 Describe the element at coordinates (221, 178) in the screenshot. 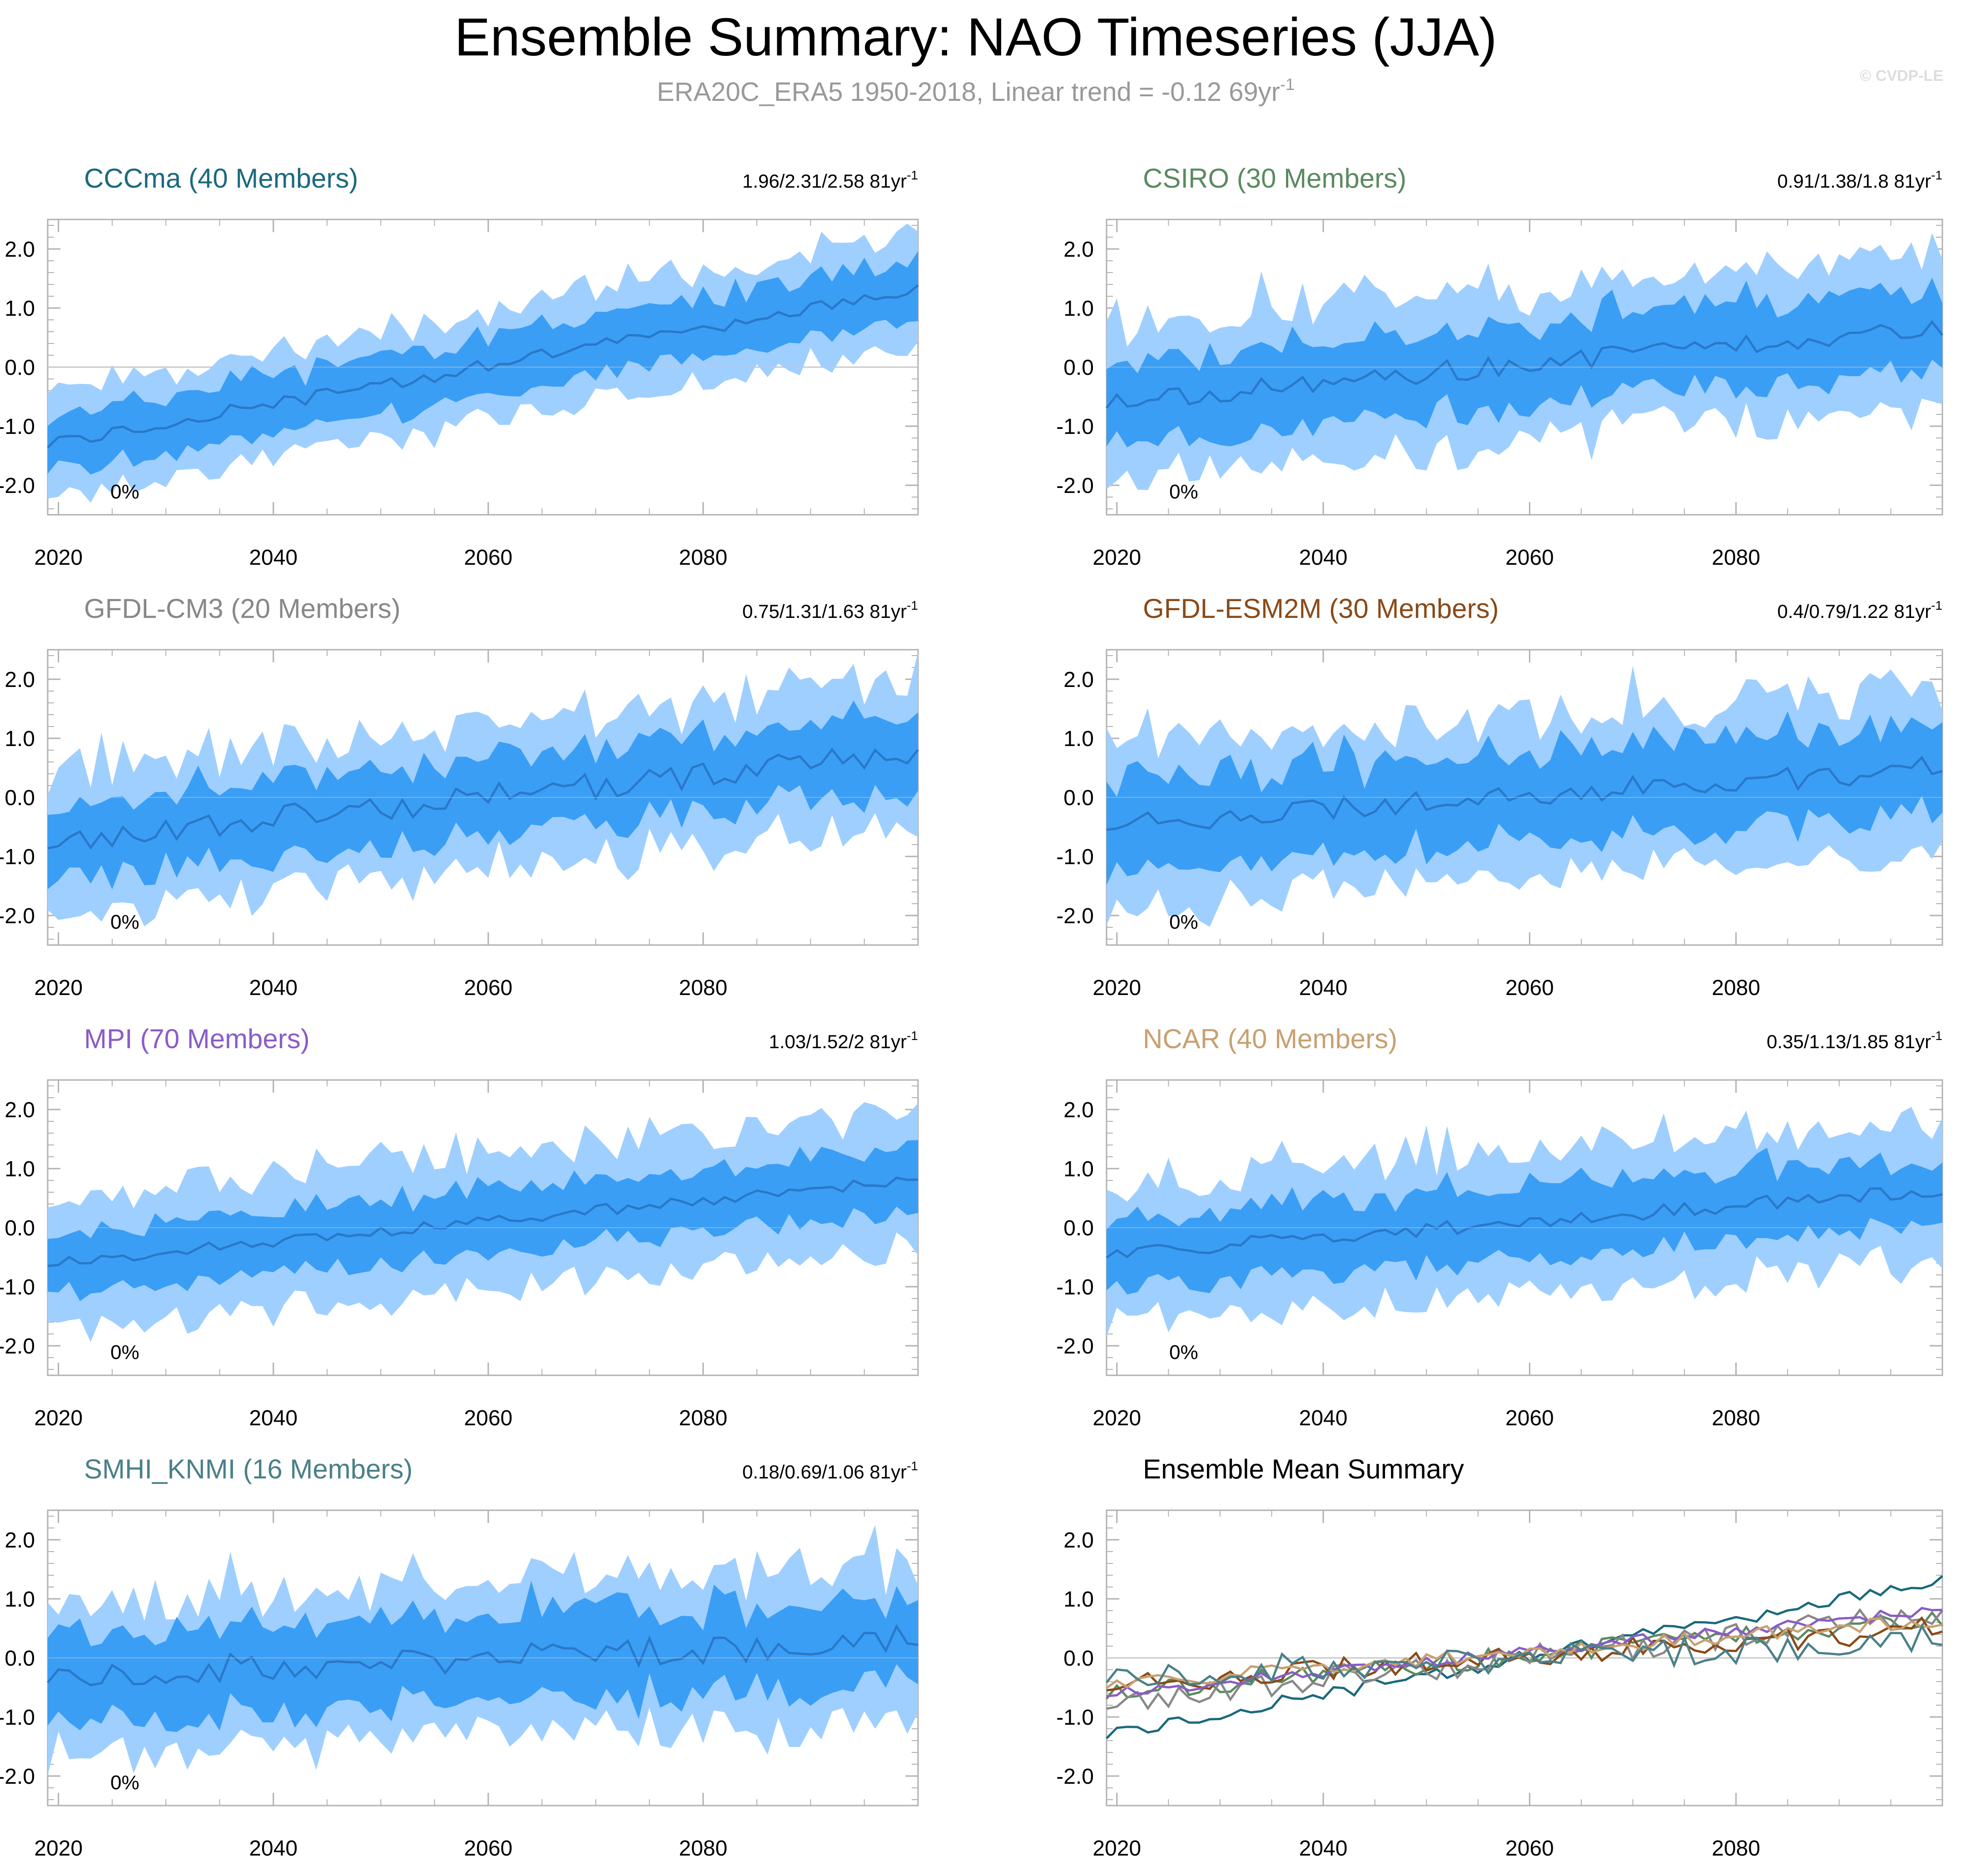

I see `panel-title: CCCma (40 Members)` at that location.